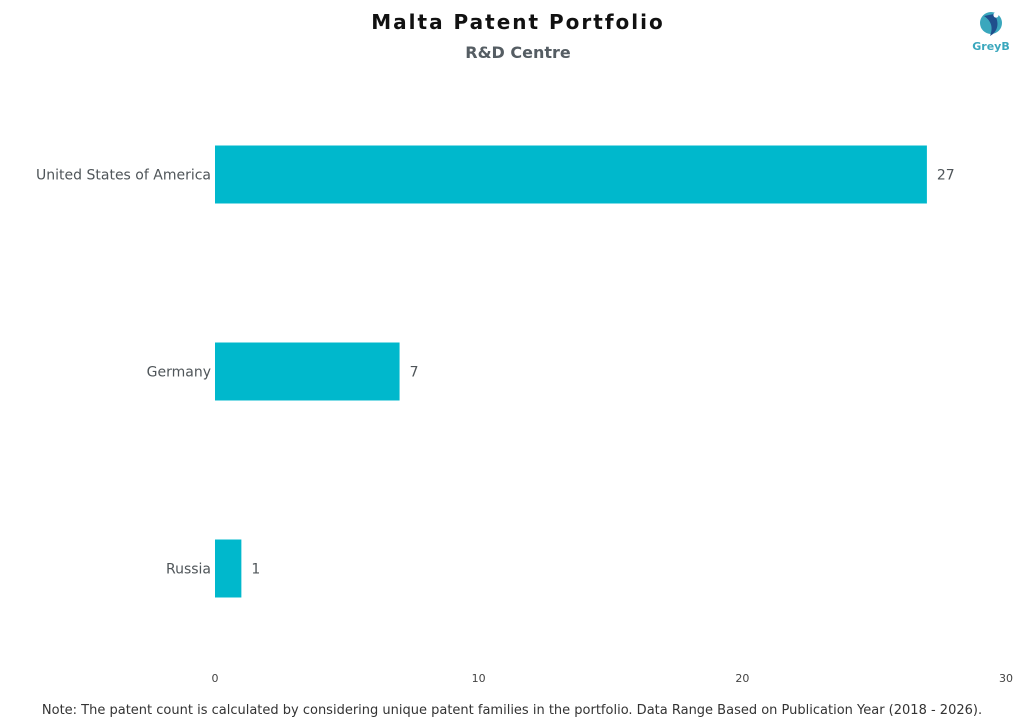 This screenshot has height=727, width=1024. I want to click on bar-united-states-of-america, so click(571, 174).